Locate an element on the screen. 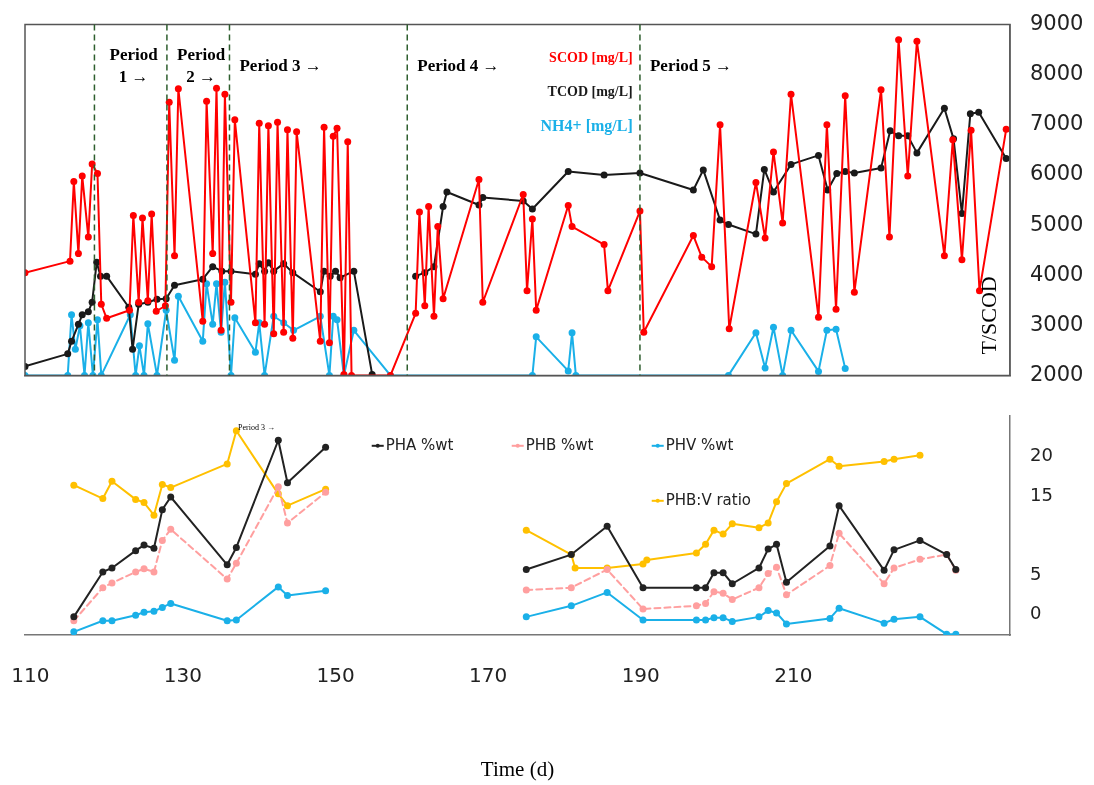 The width and height of the screenshot is (1094, 785). y-tick-label: 2000 is located at coordinates (1057, 373).